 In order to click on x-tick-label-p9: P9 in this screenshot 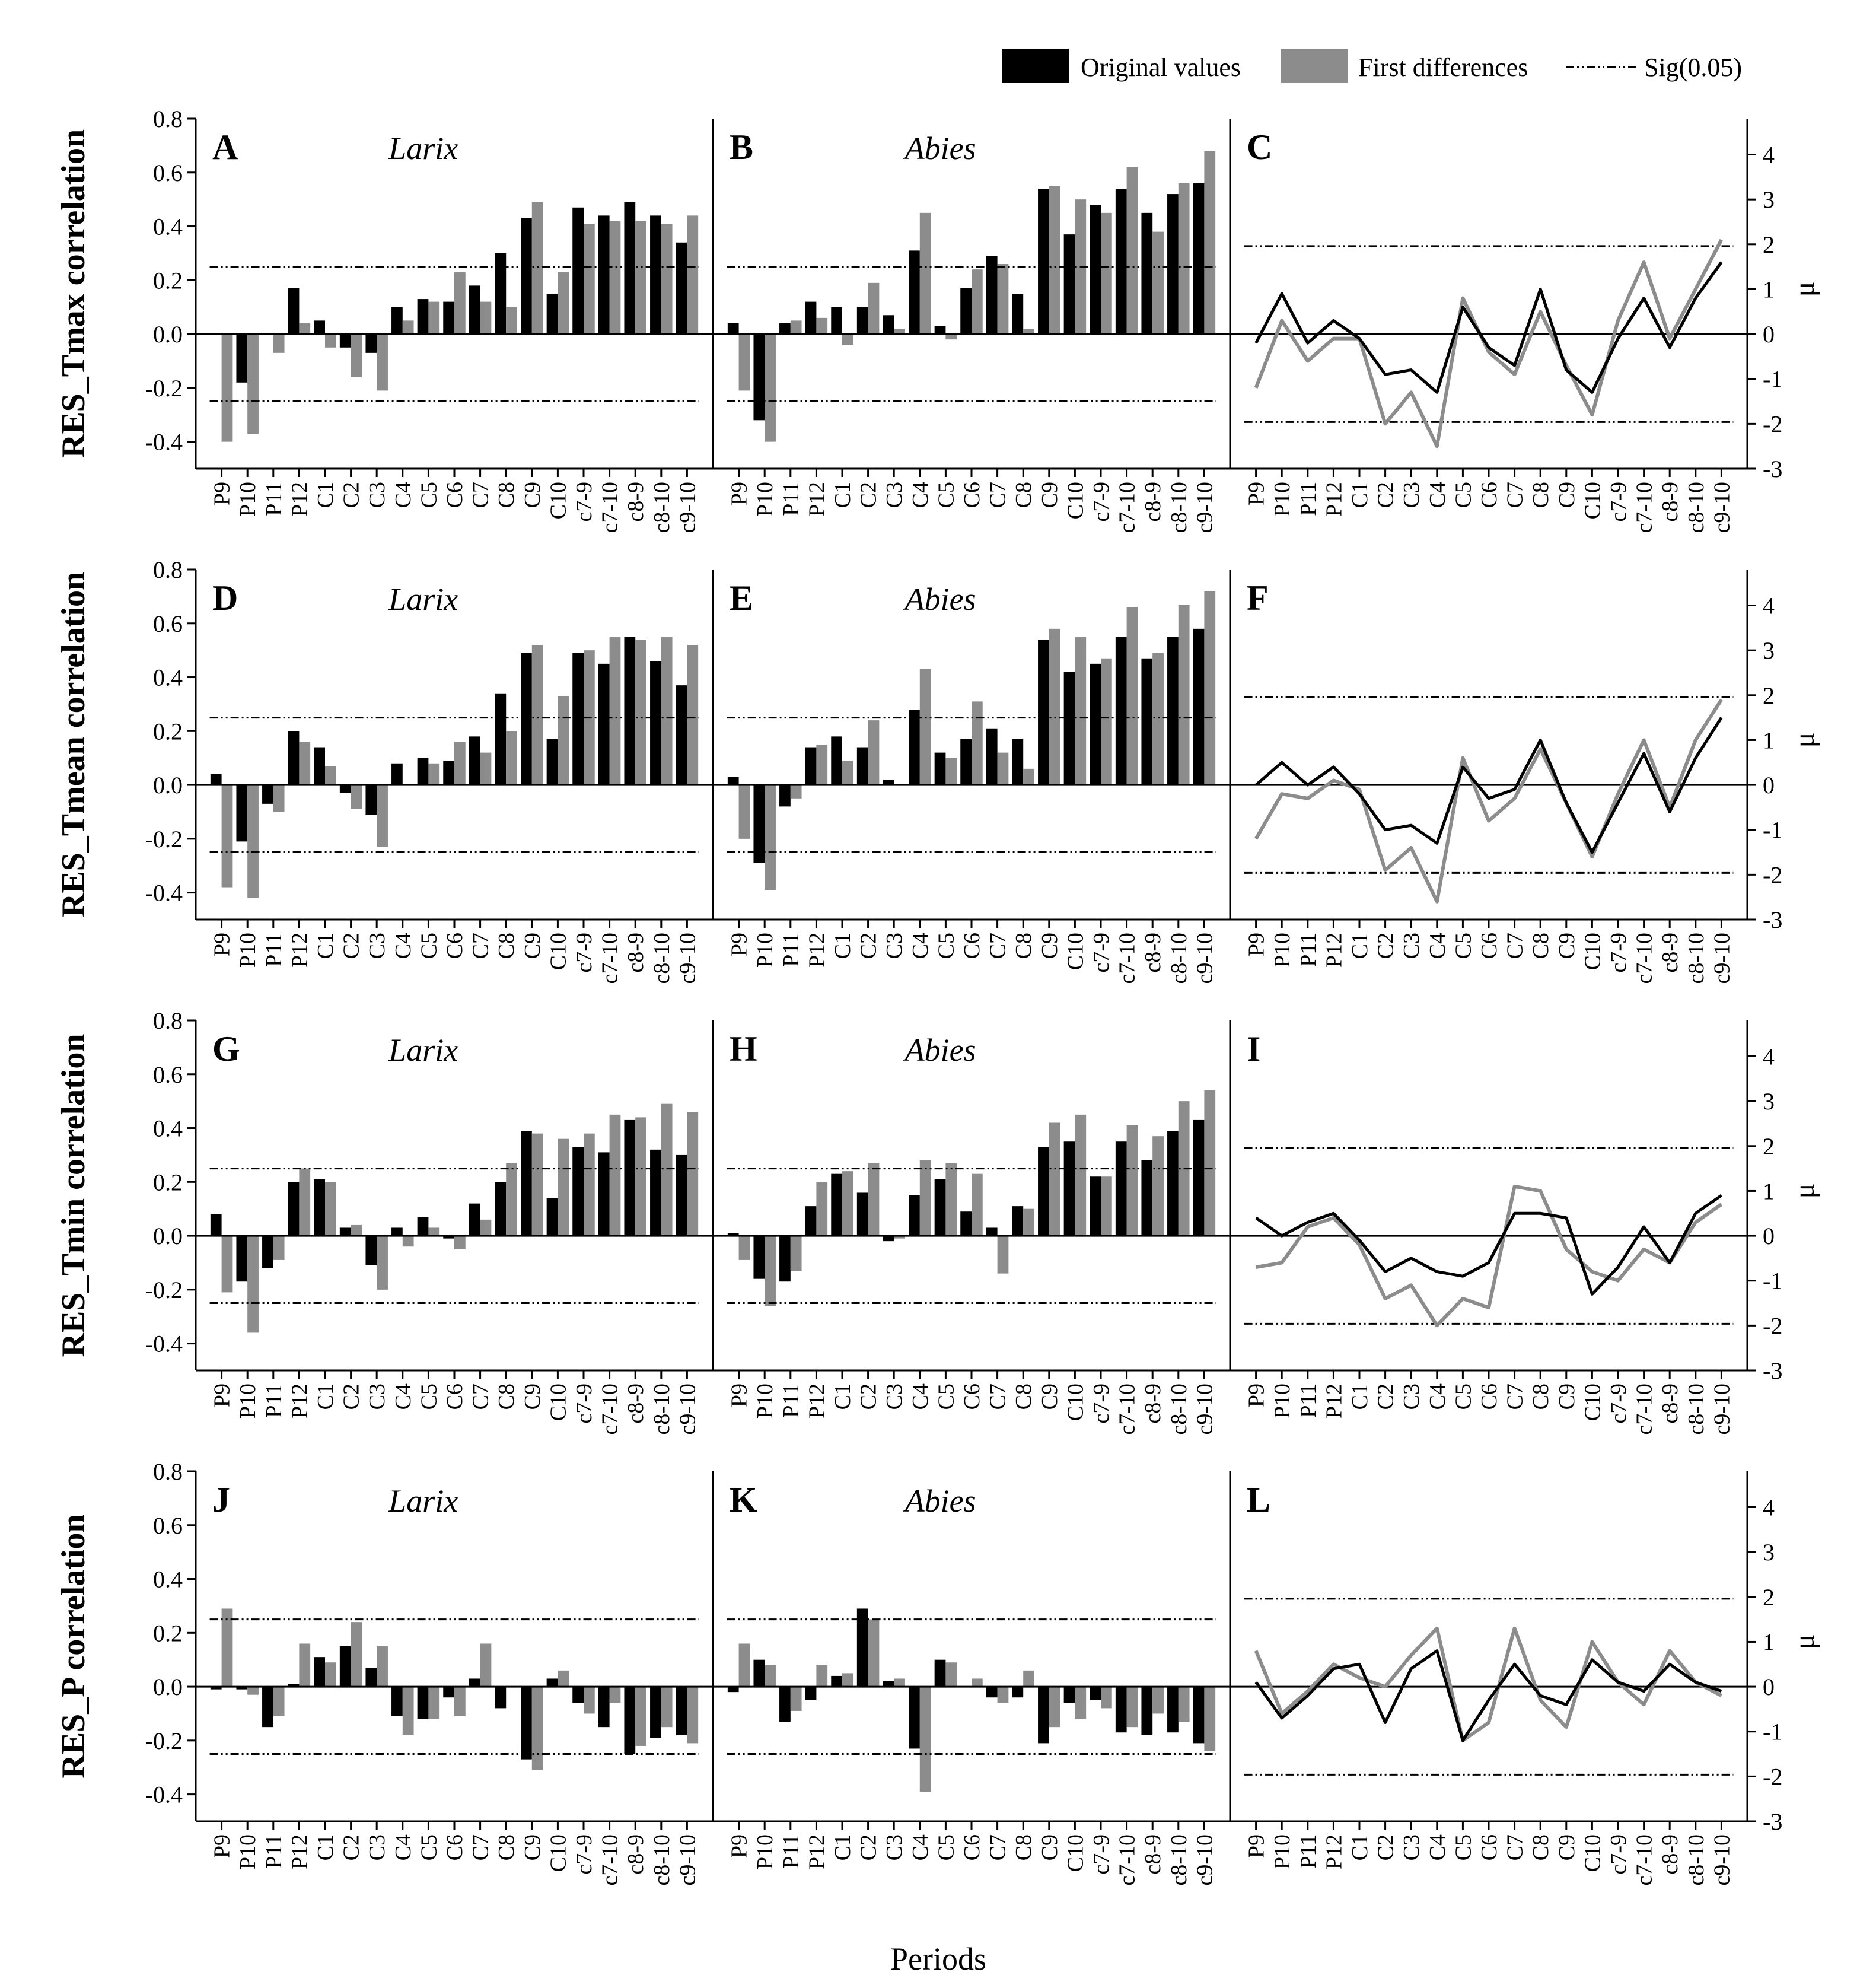, I will do `click(1256, 1395)`.